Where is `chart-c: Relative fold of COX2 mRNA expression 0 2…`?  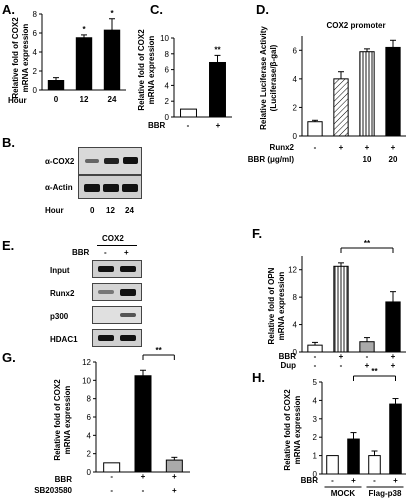 chart-c: Relative fold of COX2 mRNA expression 0 2… is located at coordinates (184, 79).